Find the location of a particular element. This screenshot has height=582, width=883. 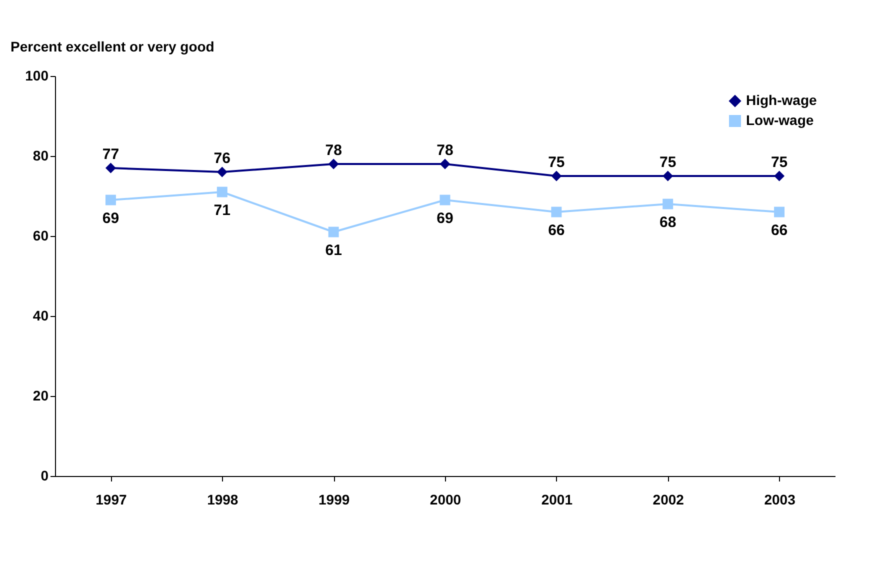

y-tick-label: 60 is located at coordinates (40, 236).